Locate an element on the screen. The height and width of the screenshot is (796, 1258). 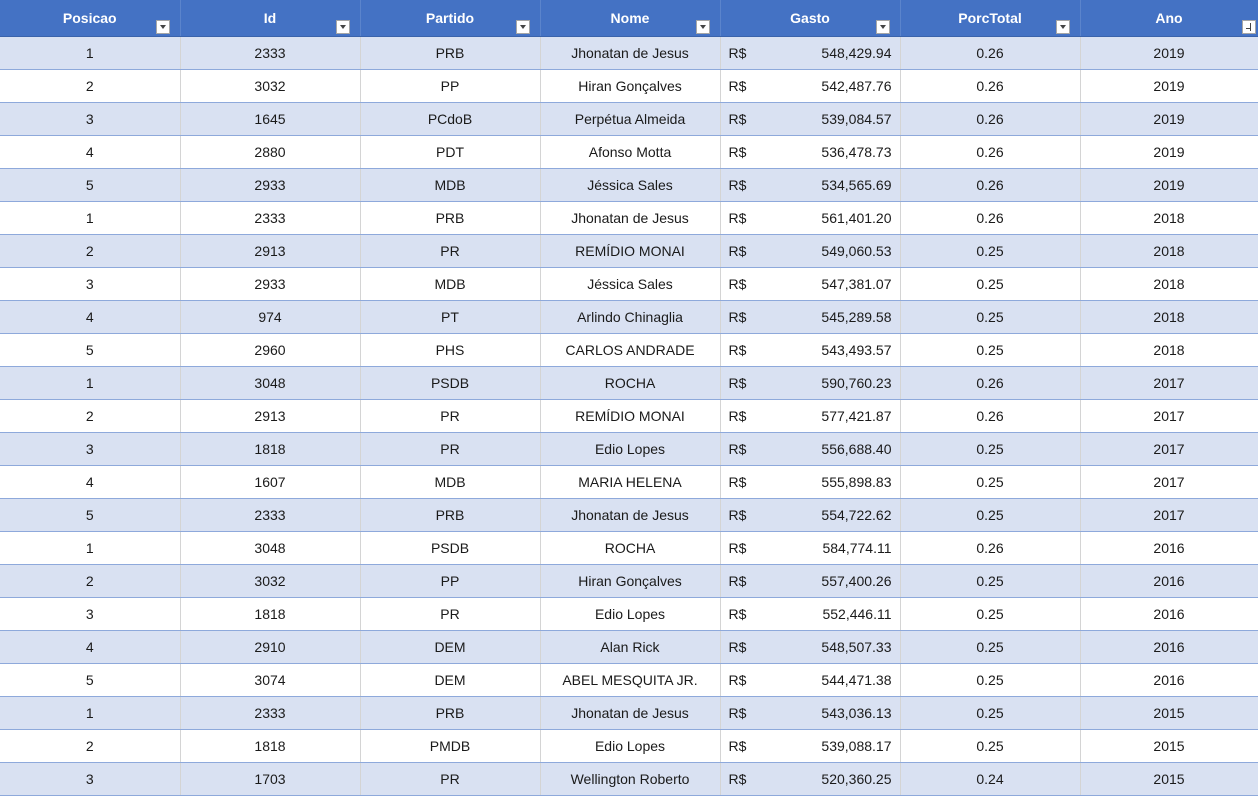
cell-nome: Afonso Motta is located at coordinates (630, 152).